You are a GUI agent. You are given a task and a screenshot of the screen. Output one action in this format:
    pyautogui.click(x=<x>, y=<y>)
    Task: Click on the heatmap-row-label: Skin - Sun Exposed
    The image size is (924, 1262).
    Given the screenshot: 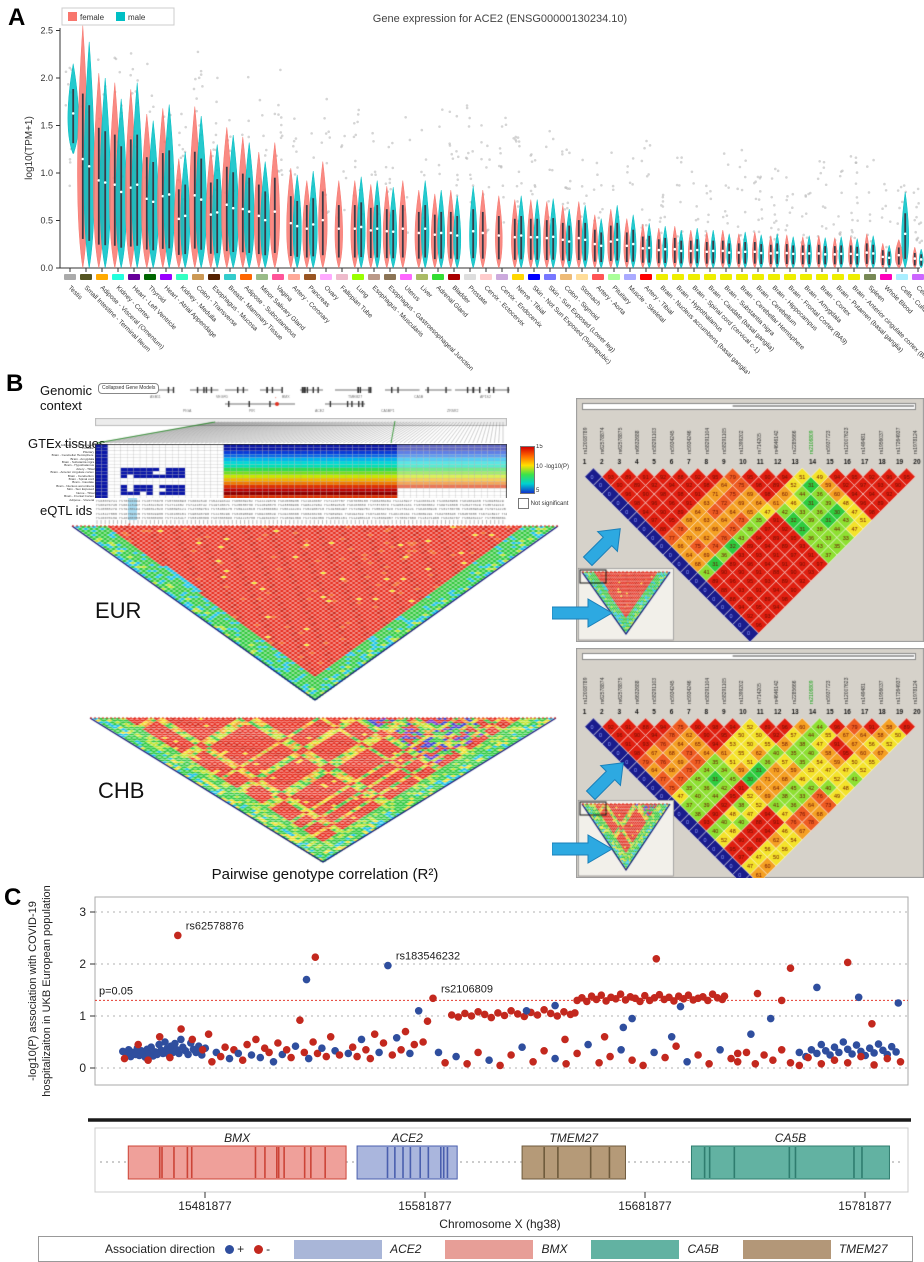 What is the action you would take?
    pyautogui.click(x=80, y=489)
    